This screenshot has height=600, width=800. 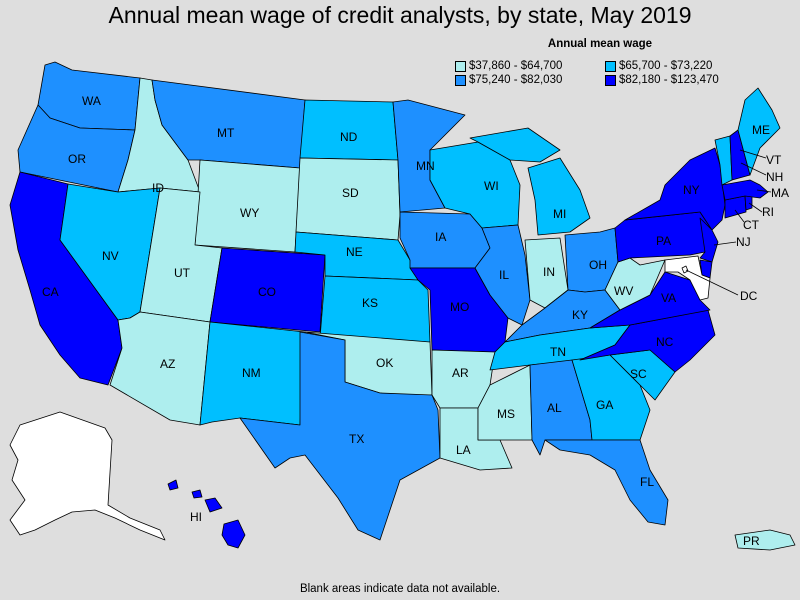 I want to click on label-FL: FL, so click(x=647, y=482).